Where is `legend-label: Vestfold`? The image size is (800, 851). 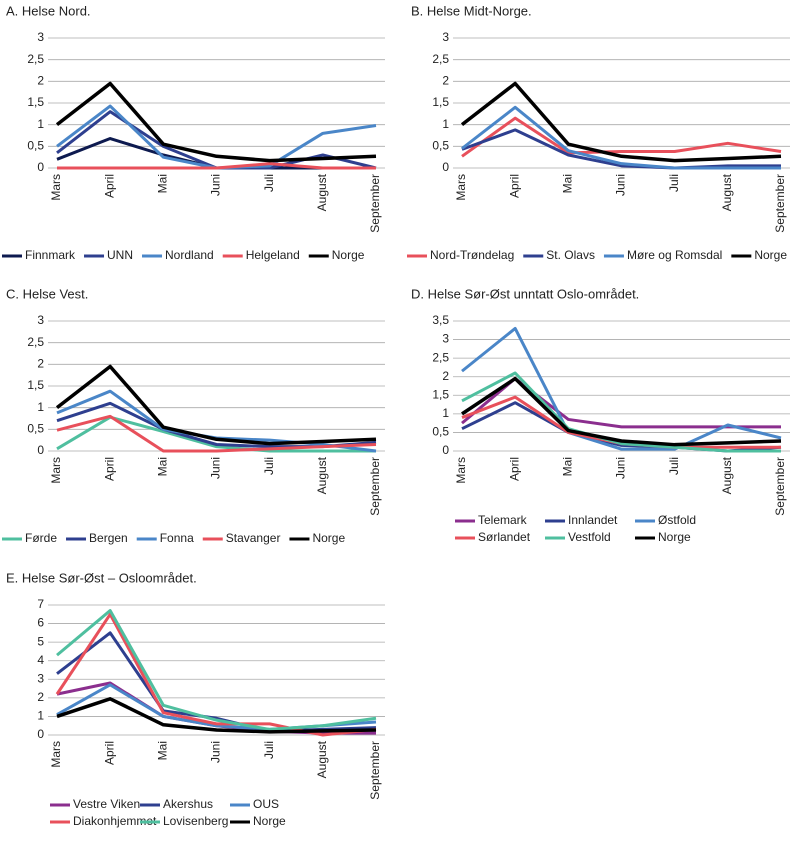
legend-label: Vestfold is located at coordinates (589, 537).